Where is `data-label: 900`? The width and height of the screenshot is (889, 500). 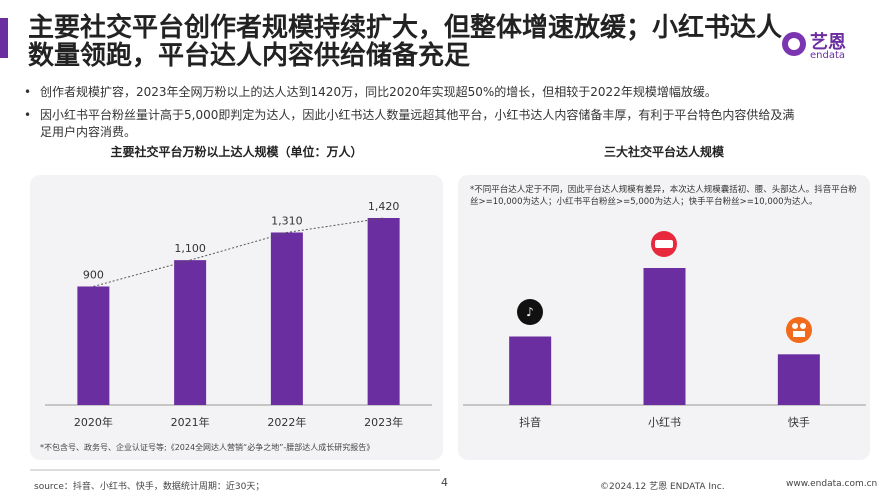 data-label: 900 is located at coordinates (93, 274).